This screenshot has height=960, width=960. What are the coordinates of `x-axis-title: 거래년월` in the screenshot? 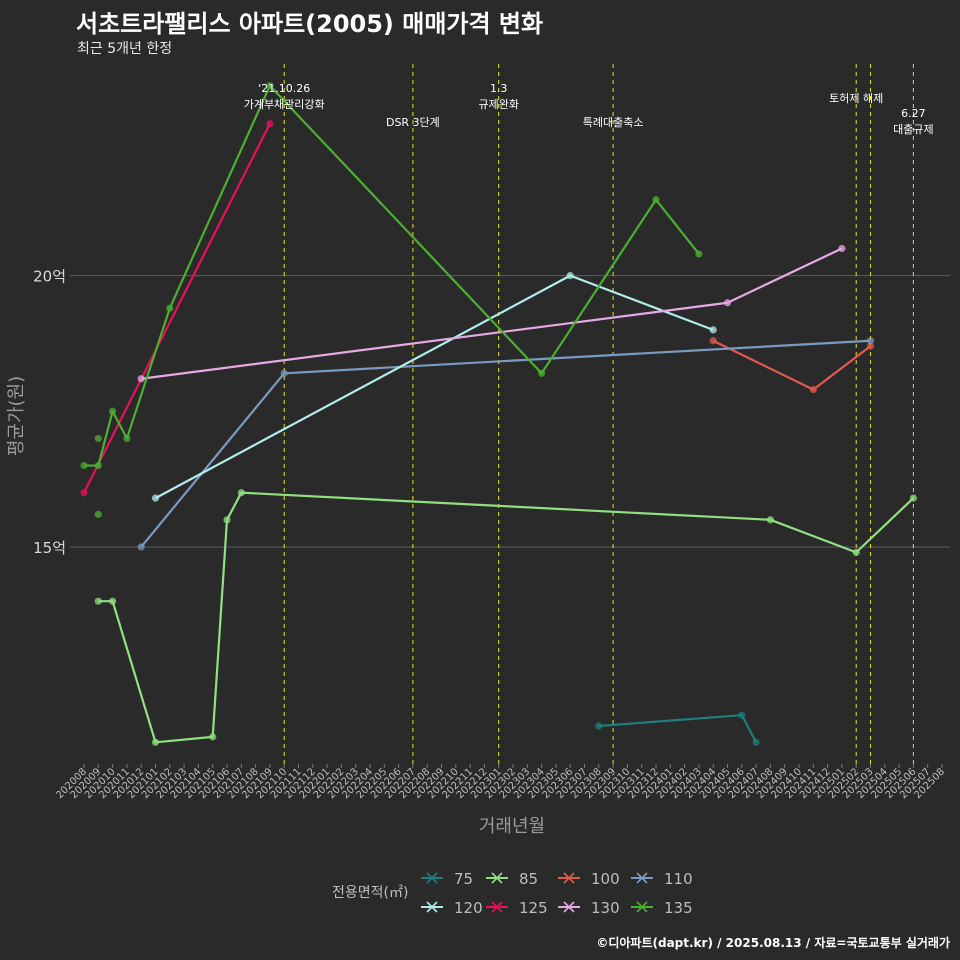 It's located at (512, 826).